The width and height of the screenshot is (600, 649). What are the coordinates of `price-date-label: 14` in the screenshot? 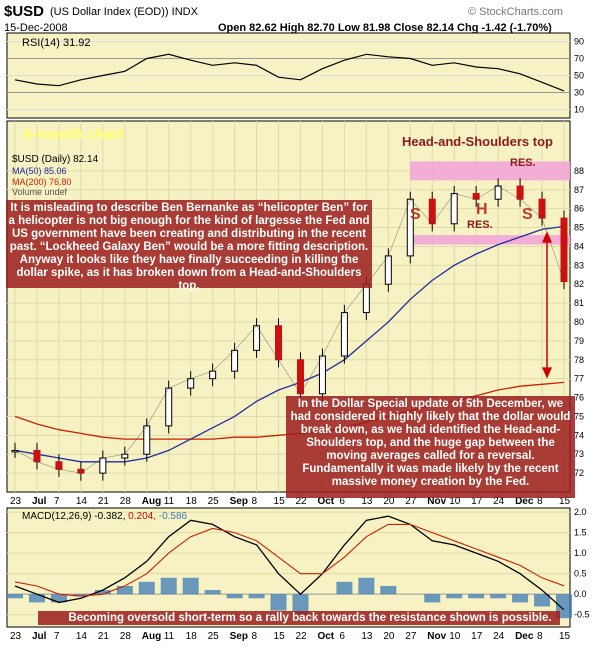 It's located at (82, 501).